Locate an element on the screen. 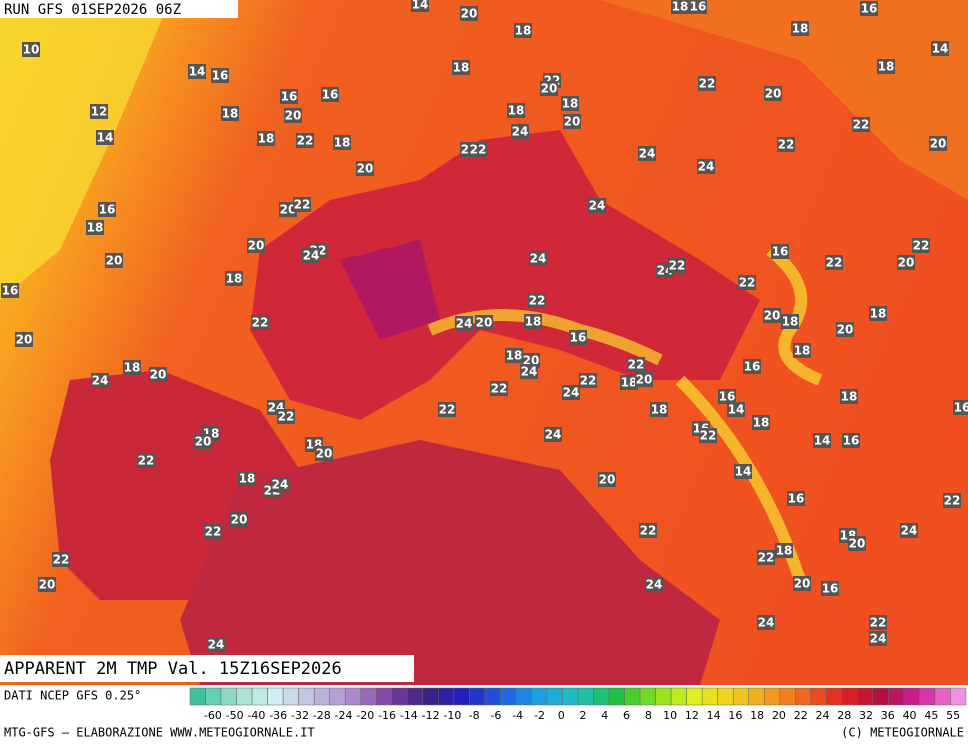  colorbar-label: -60 is located at coordinates (213, 715).